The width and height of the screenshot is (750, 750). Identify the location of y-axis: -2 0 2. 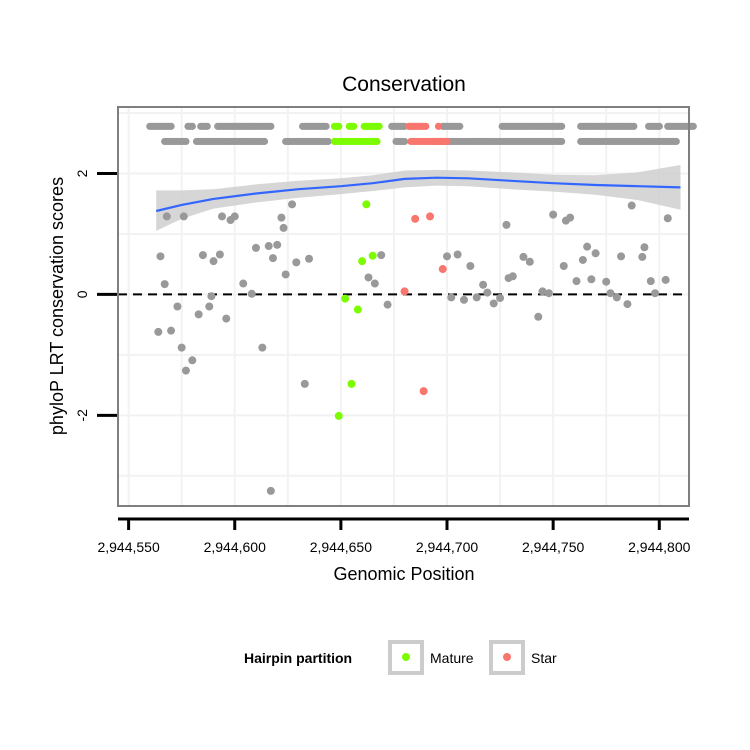
(95, 295).